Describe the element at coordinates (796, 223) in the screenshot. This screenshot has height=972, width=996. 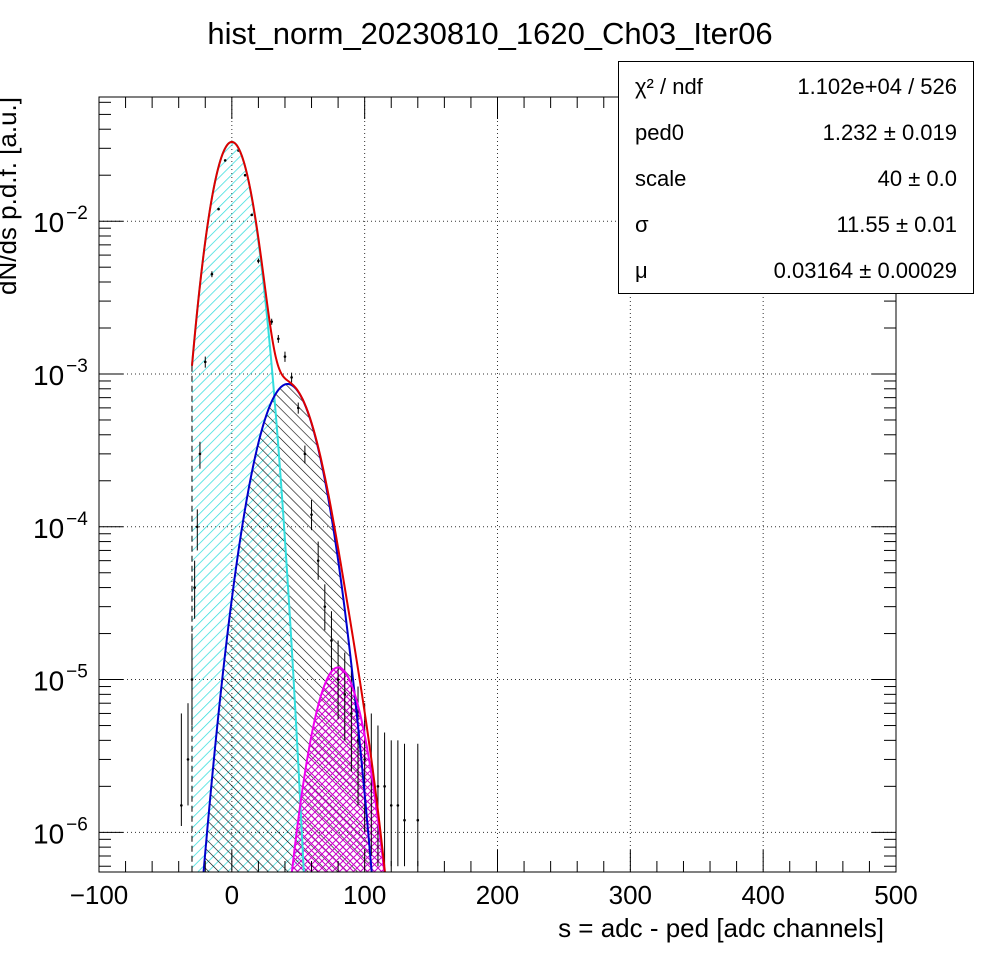
I see `stats-row: σ 11.55 ± 0.01` at that location.